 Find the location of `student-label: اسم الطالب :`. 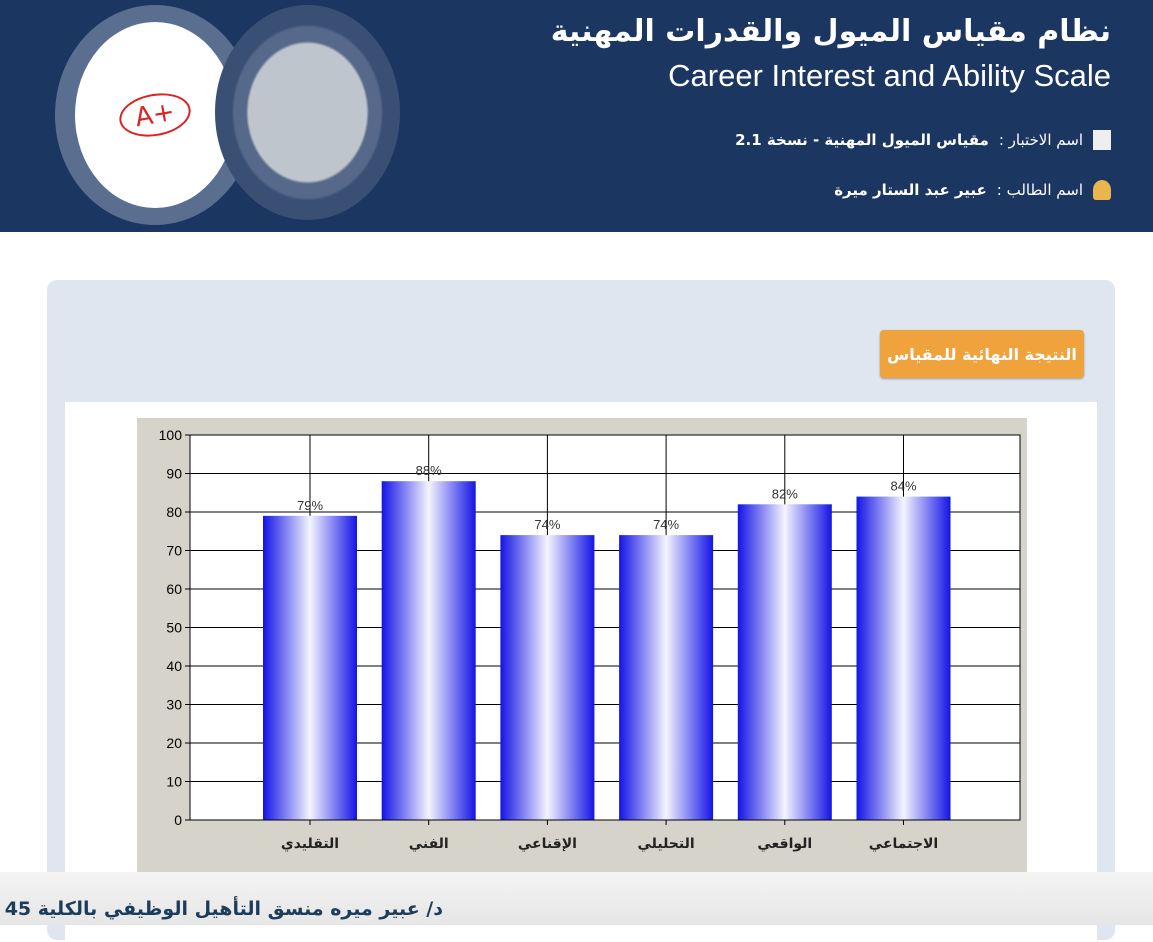

student-label: اسم الطالب : is located at coordinates (1039, 190).